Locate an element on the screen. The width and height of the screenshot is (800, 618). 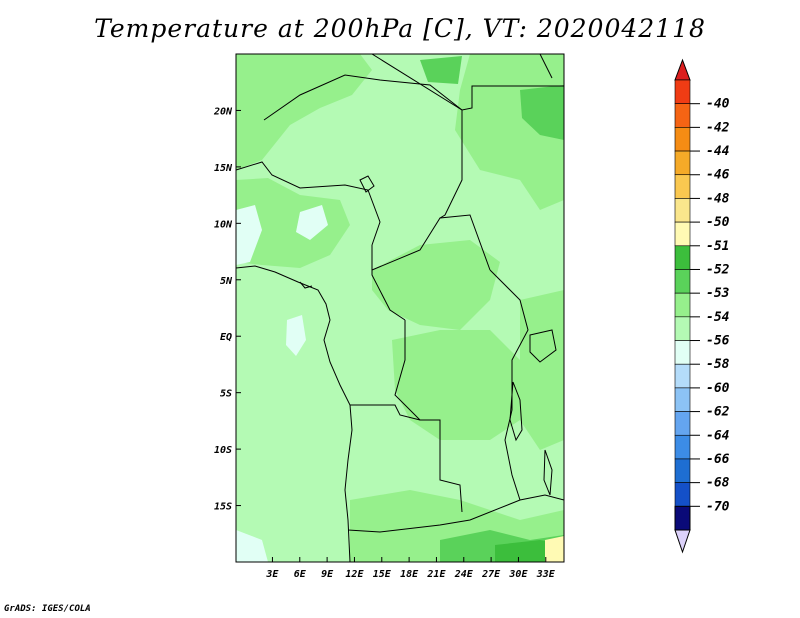
y-tick-label: 15S is located at coordinates (223, 507).